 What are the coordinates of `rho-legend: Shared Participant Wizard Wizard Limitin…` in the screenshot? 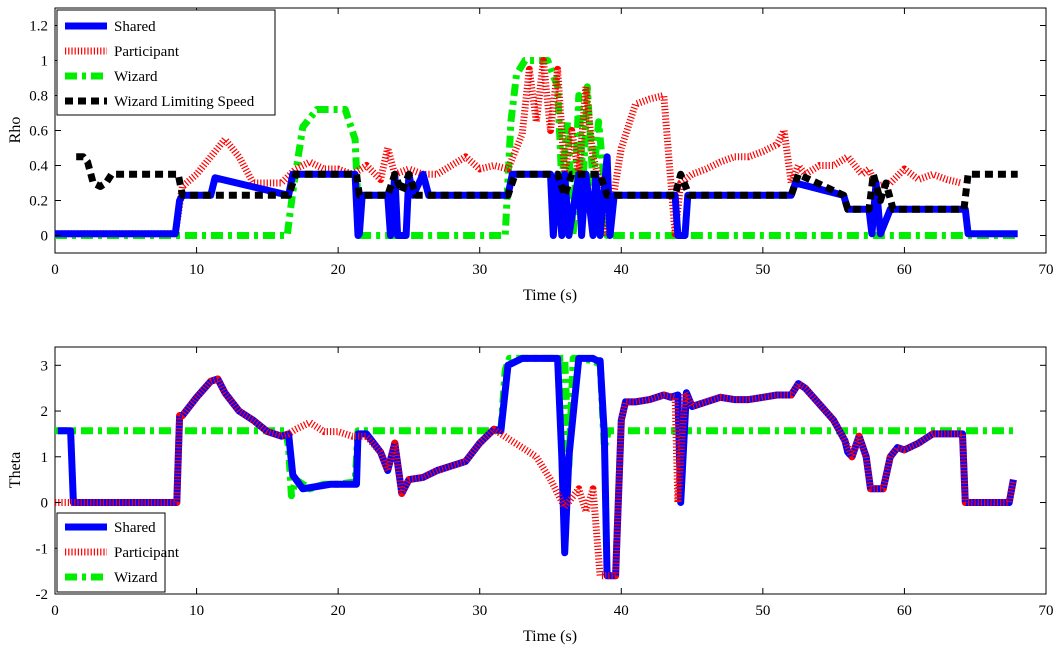 It's located at (166, 62).